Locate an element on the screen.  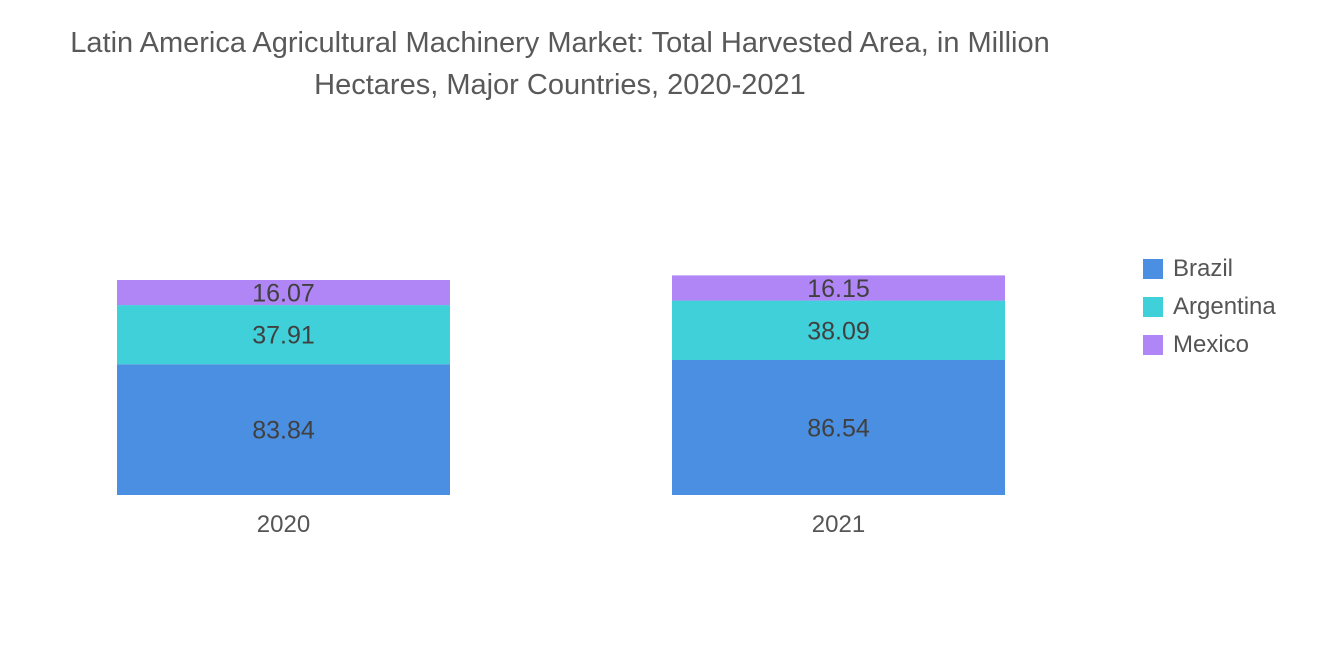
data-label-brazil-2020: 83.84 is located at coordinates (283, 431).